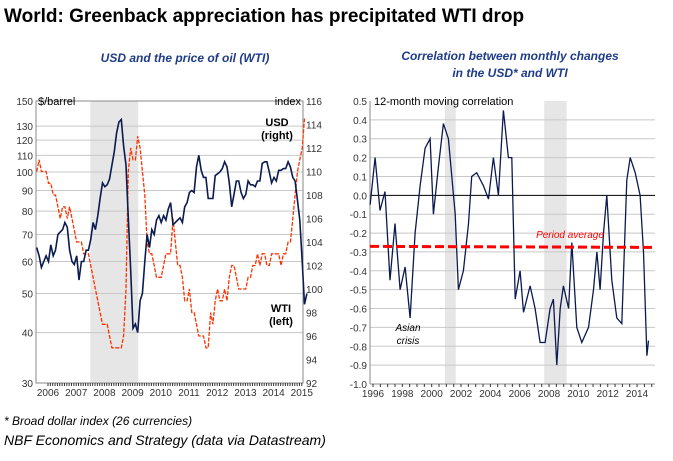 This screenshot has width=673, height=461. Describe the element at coordinates (28, 263) in the screenshot. I see `left-y-tick-label: 60` at that location.